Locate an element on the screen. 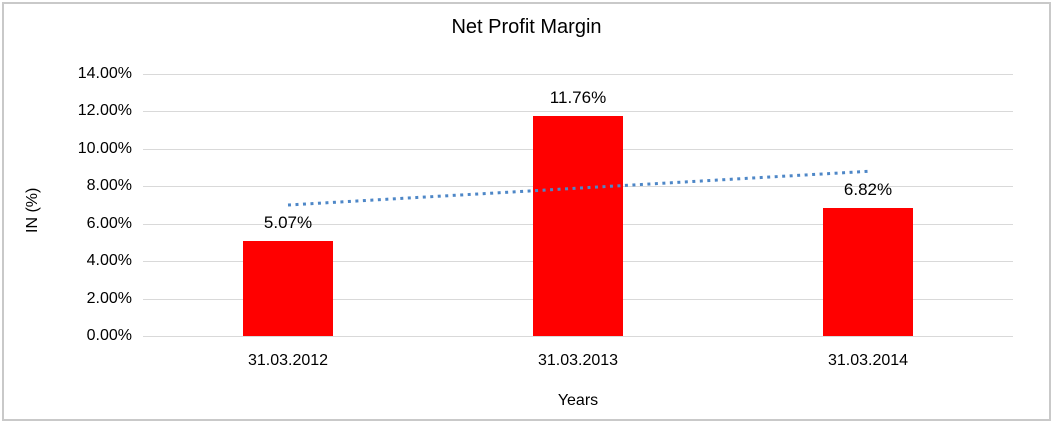 This screenshot has width=1053, height=426. x-tick-label: 31.03.2013 is located at coordinates (578, 360).